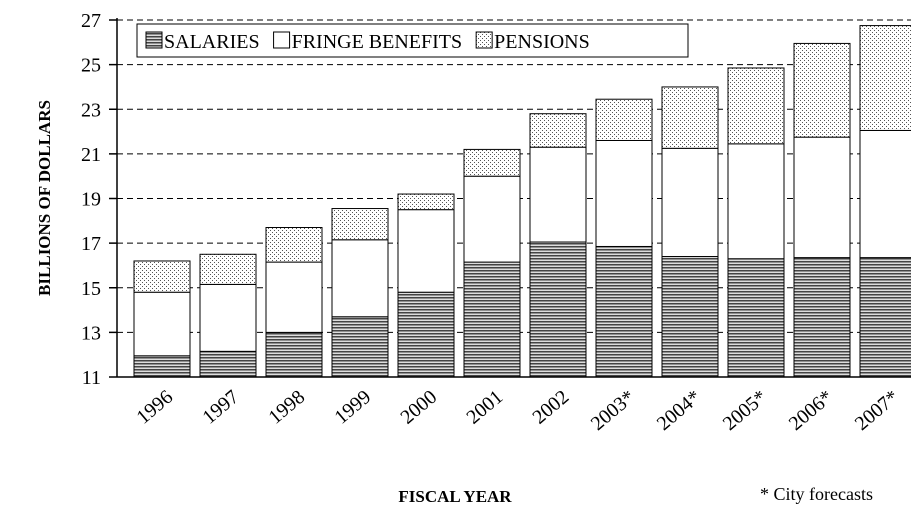 The image size is (911, 508). Describe the element at coordinates (91, 200) in the screenshot. I see `y-tick-label: 19` at that location.